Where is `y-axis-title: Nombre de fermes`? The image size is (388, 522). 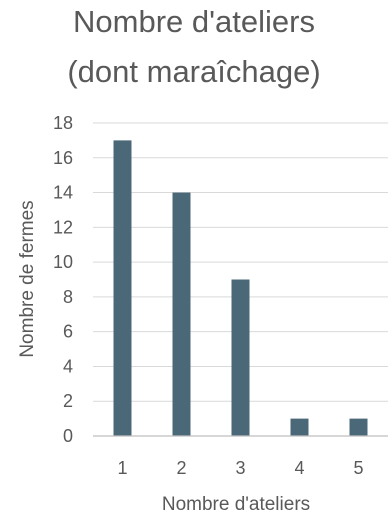
y-axis-title: Nombre de fermes is located at coordinates (27, 278).